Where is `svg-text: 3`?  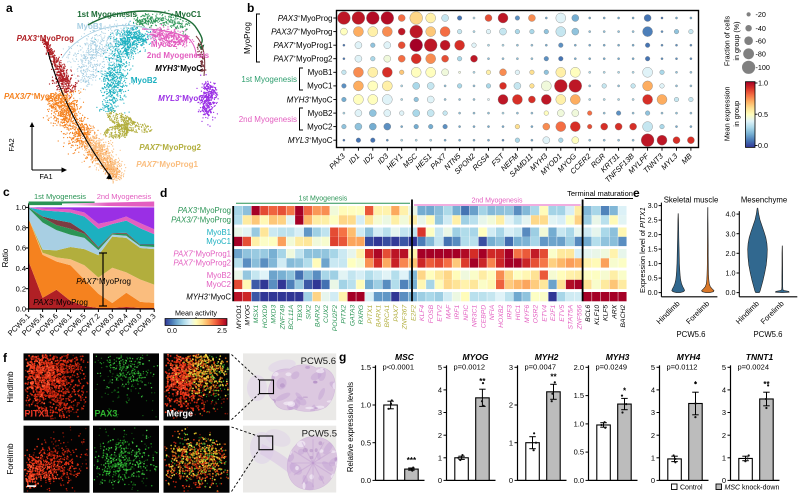 svg-text: 3 is located at coordinates (653, 412).